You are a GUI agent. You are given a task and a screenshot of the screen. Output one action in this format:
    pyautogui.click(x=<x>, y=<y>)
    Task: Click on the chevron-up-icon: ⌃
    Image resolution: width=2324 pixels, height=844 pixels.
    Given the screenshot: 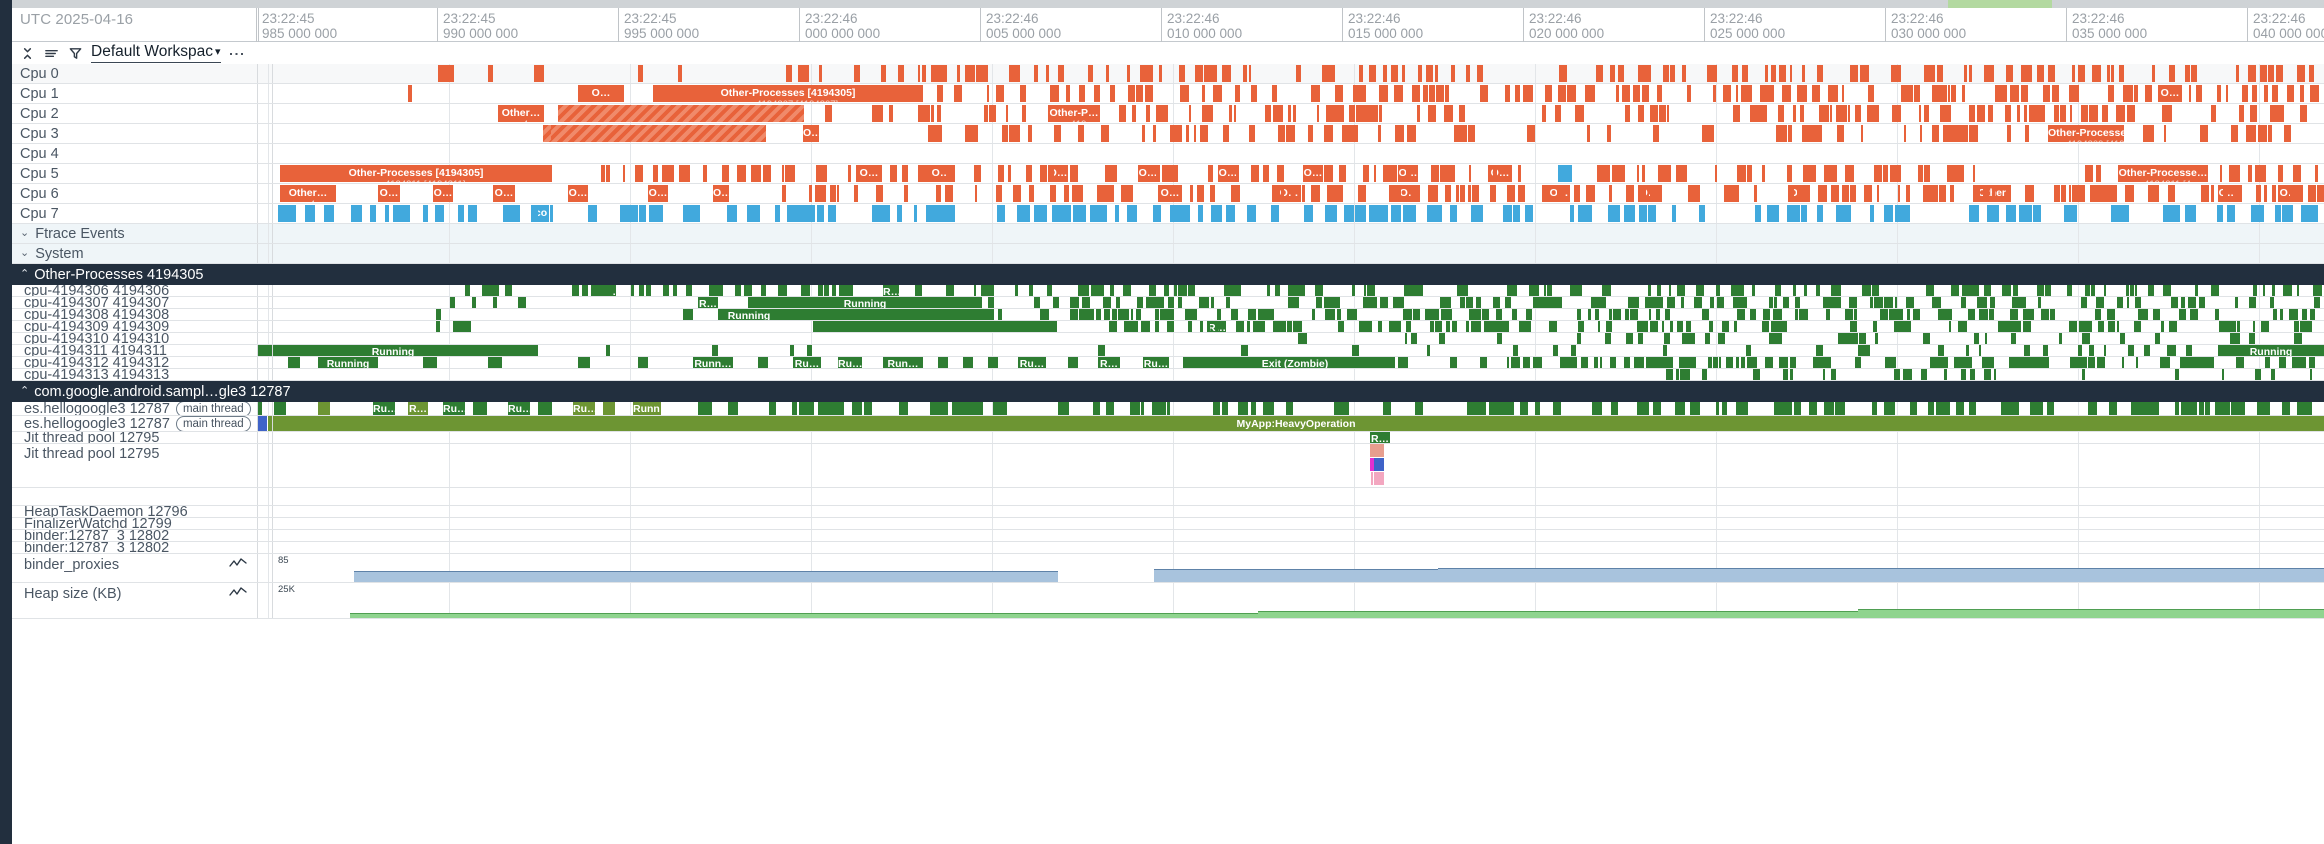 What is the action you would take?
    pyautogui.click(x=25, y=391)
    